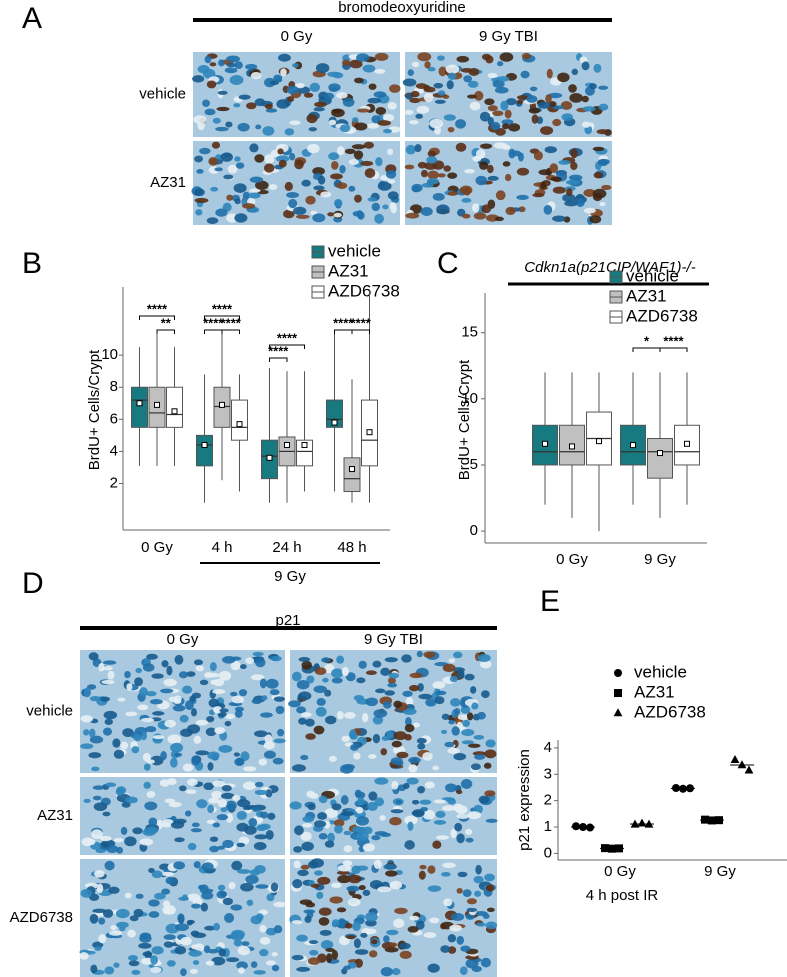 The image size is (787, 977). Describe the element at coordinates (548, 852) in the screenshot. I see `y-tick-label: 0` at that location.